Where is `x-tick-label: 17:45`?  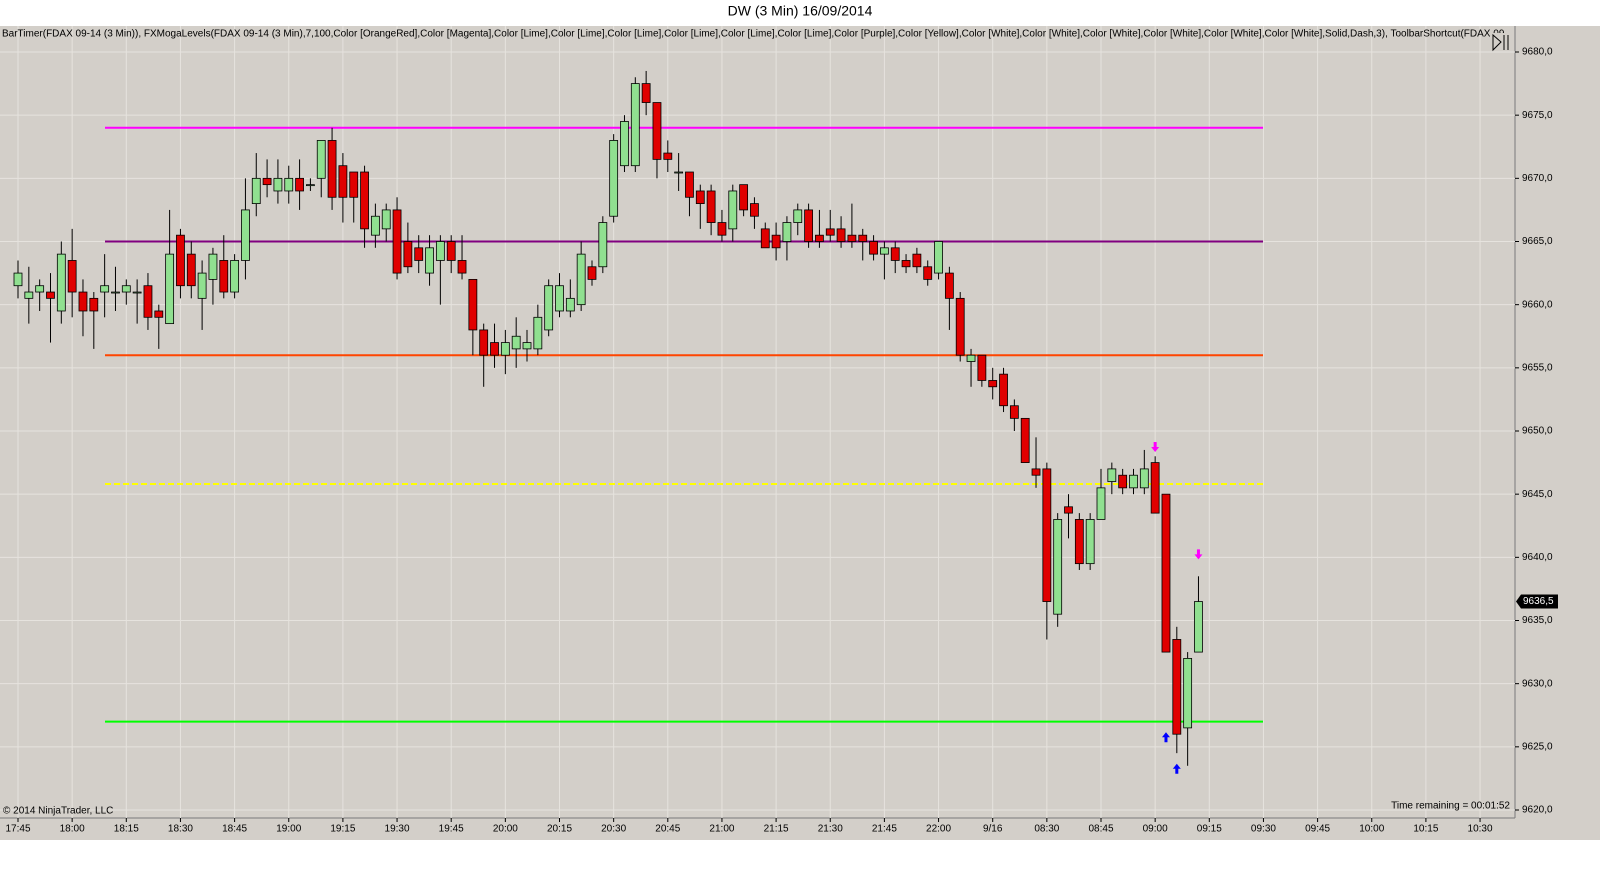
x-tick-label: 17:45 is located at coordinates (17, 829).